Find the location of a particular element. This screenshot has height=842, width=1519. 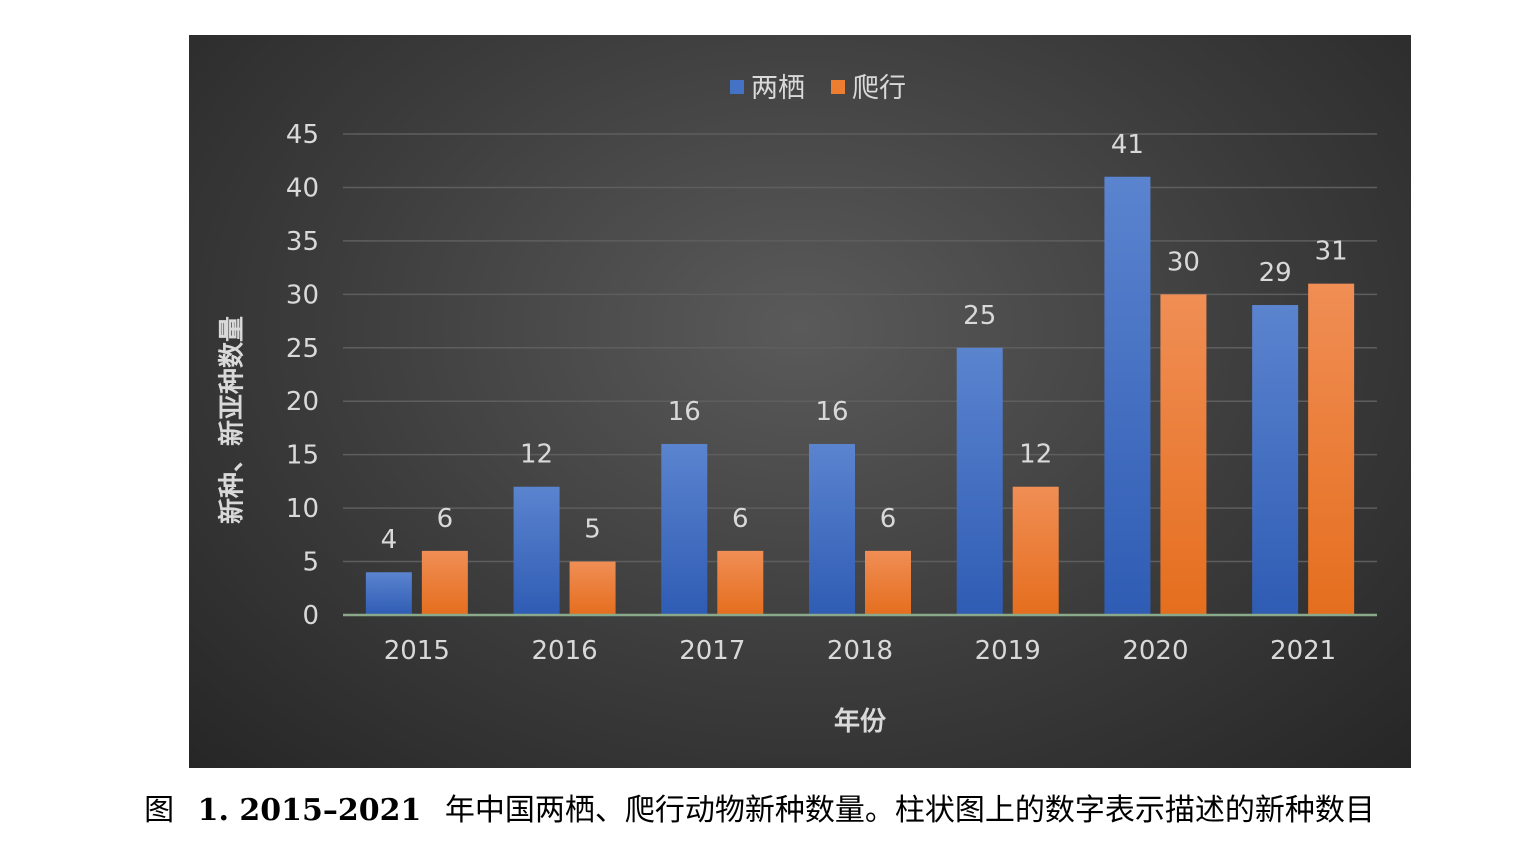

data-label-爬行-2015: 6 is located at coordinates (445, 519).